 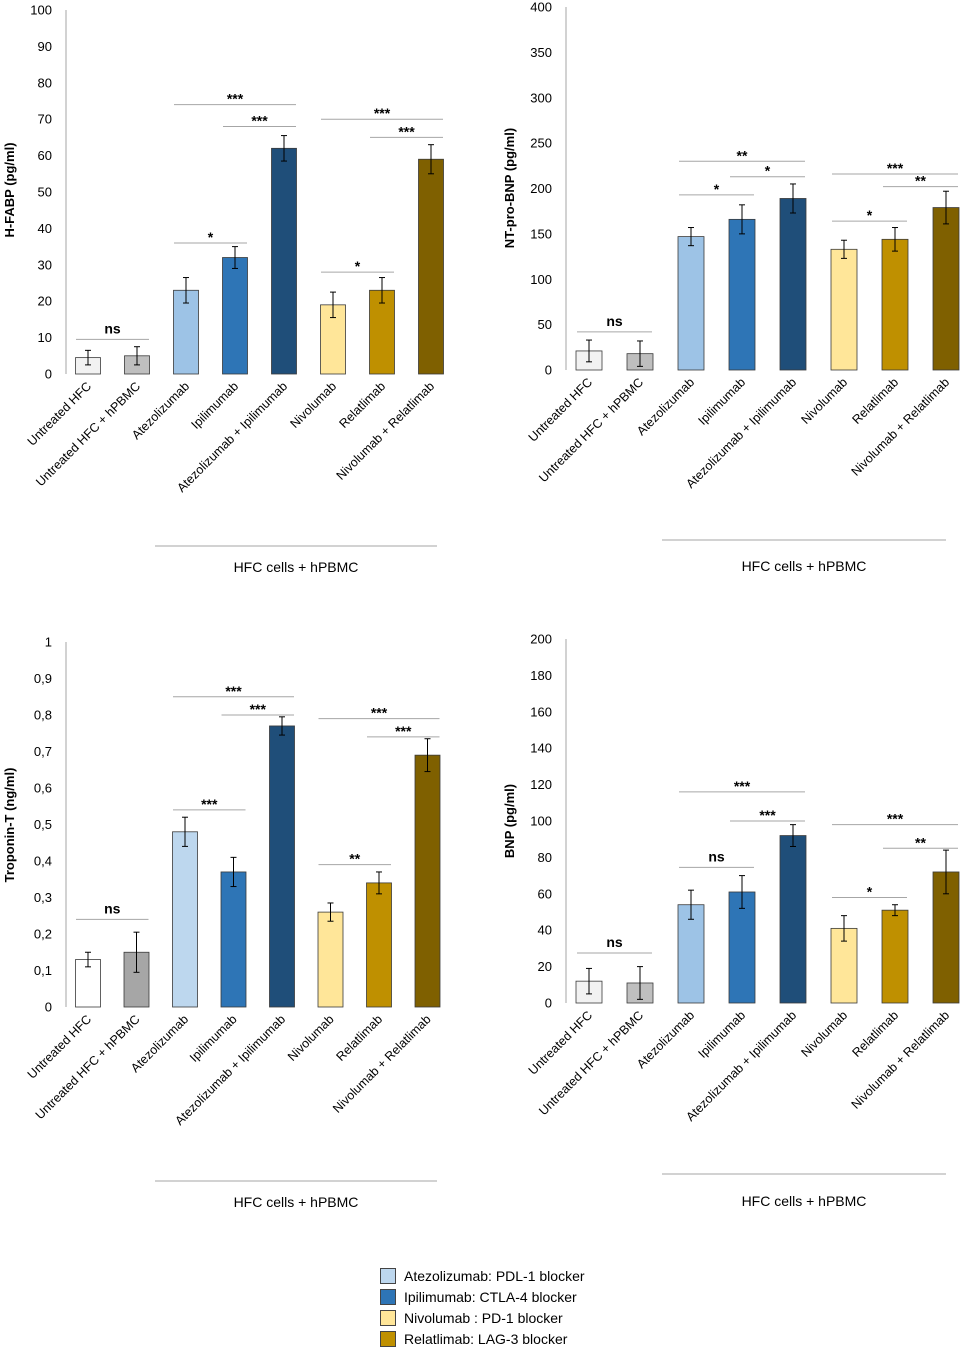 I want to click on y-axis-title: BNP (pg/ml), so click(x=509, y=821).